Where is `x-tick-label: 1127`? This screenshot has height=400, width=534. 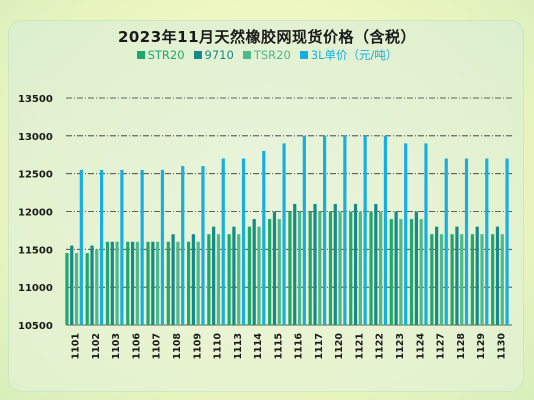
x-tick-label: 1127 is located at coordinates (441, 346).